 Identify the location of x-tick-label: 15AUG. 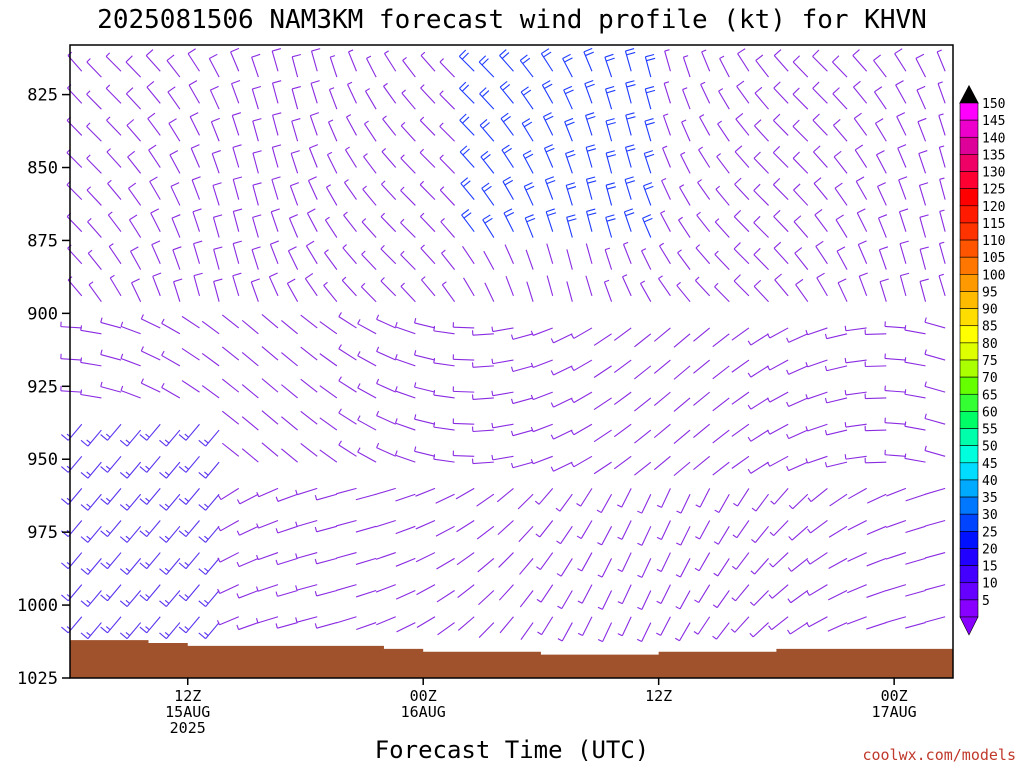
(187, 712).